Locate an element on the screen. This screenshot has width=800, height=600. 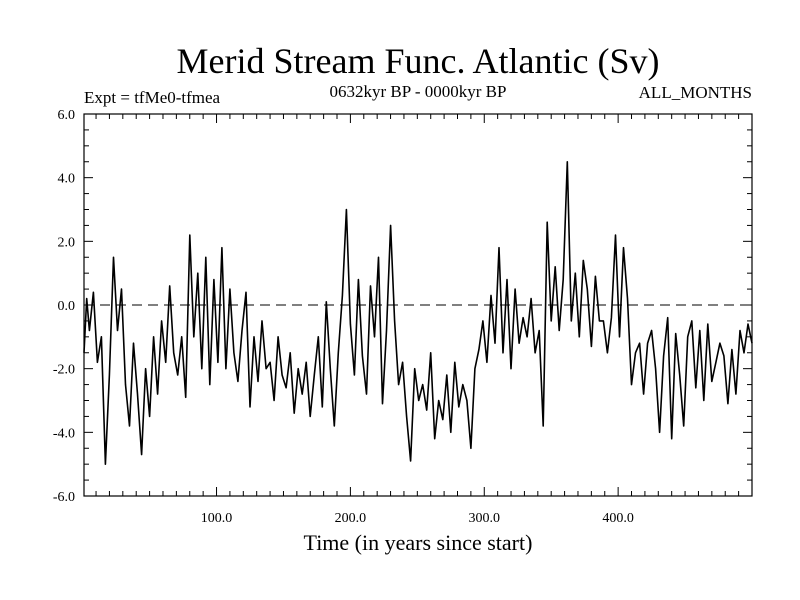
months-label: ALL_MONTHS is located at coordinates (695, 92).